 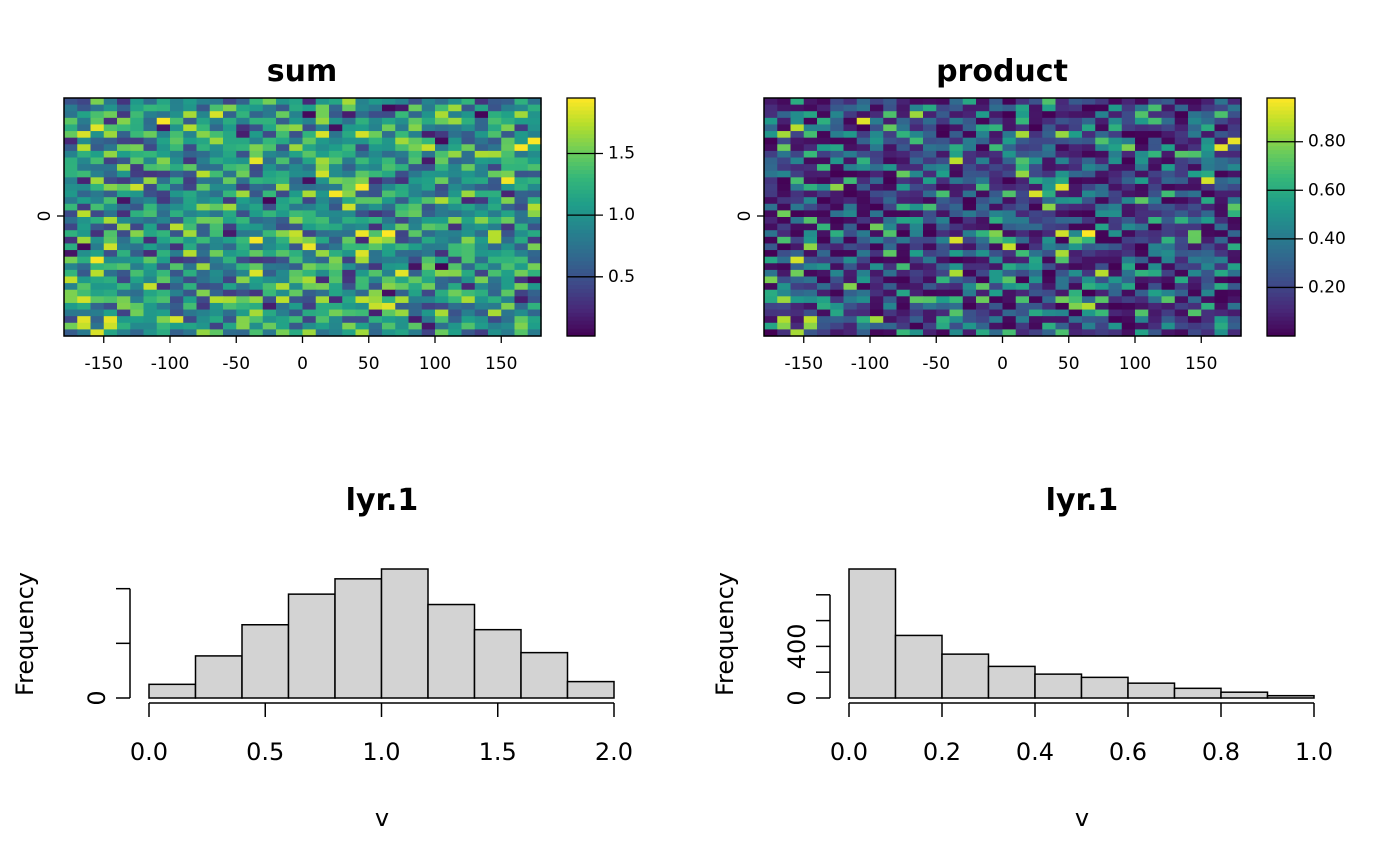 I want to click on x-tick-label: 150, so click(x=501, y=364).